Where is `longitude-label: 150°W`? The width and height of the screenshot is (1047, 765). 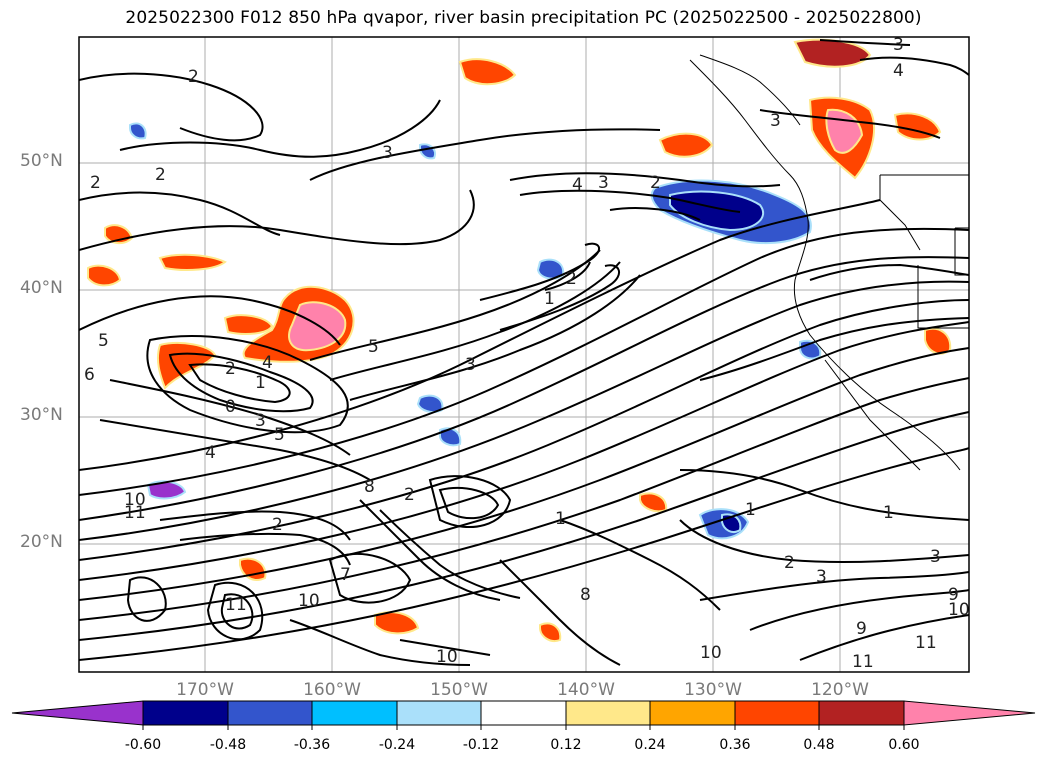 longitude-label: 150°W is located at coordinates (459, 690).